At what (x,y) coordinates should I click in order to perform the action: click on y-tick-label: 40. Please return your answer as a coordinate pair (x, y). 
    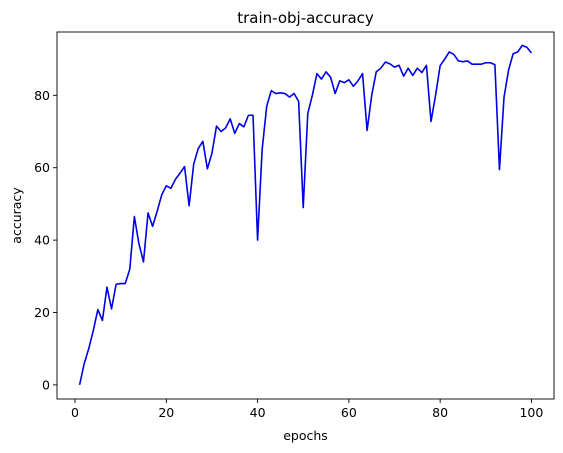
    Looking at the image, I should click on (42, 240).